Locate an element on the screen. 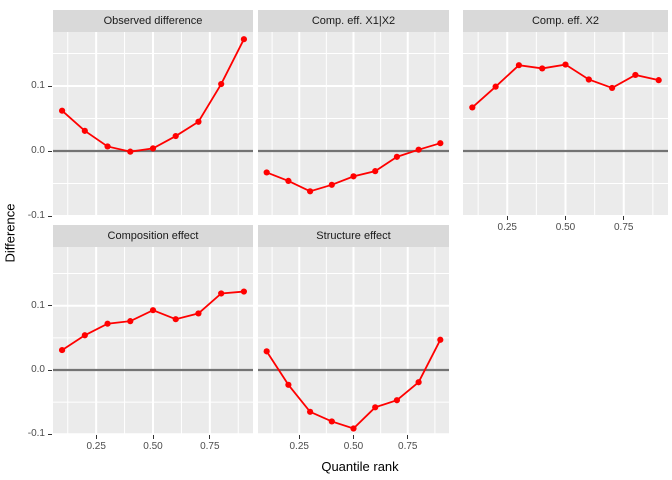 This screenshot has width=672, height=480. facet-strip: Composition effect is located at coordinates (153, 236).